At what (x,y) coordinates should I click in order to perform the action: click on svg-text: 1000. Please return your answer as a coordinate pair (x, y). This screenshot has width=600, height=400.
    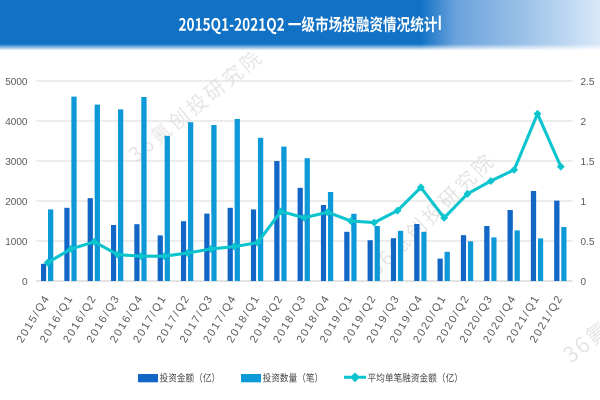
    Looking at the image, I should click on (16, 242).